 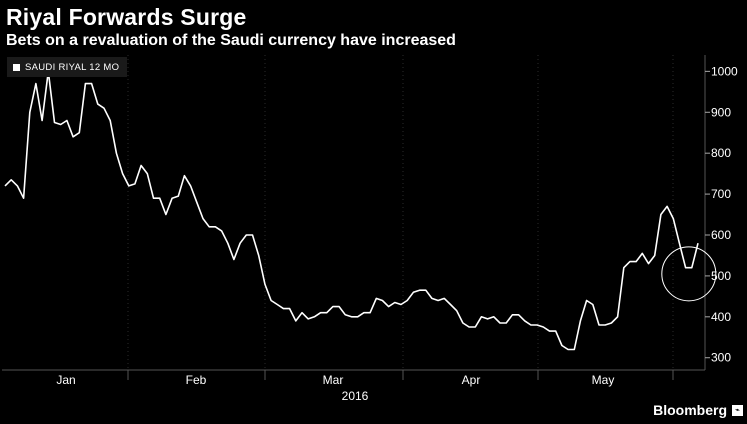 What do you see at coordinates (689, 274) in the screenshot?
I see `annotation-circle` at bounding box center [689, 274].